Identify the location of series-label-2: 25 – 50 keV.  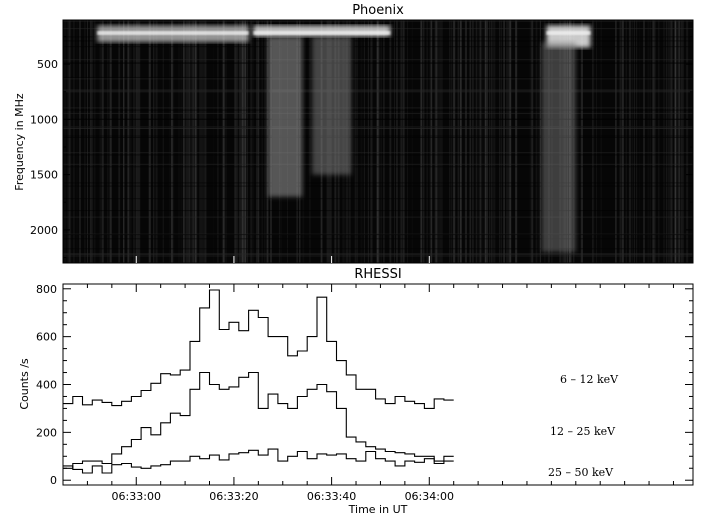
(581, 472).